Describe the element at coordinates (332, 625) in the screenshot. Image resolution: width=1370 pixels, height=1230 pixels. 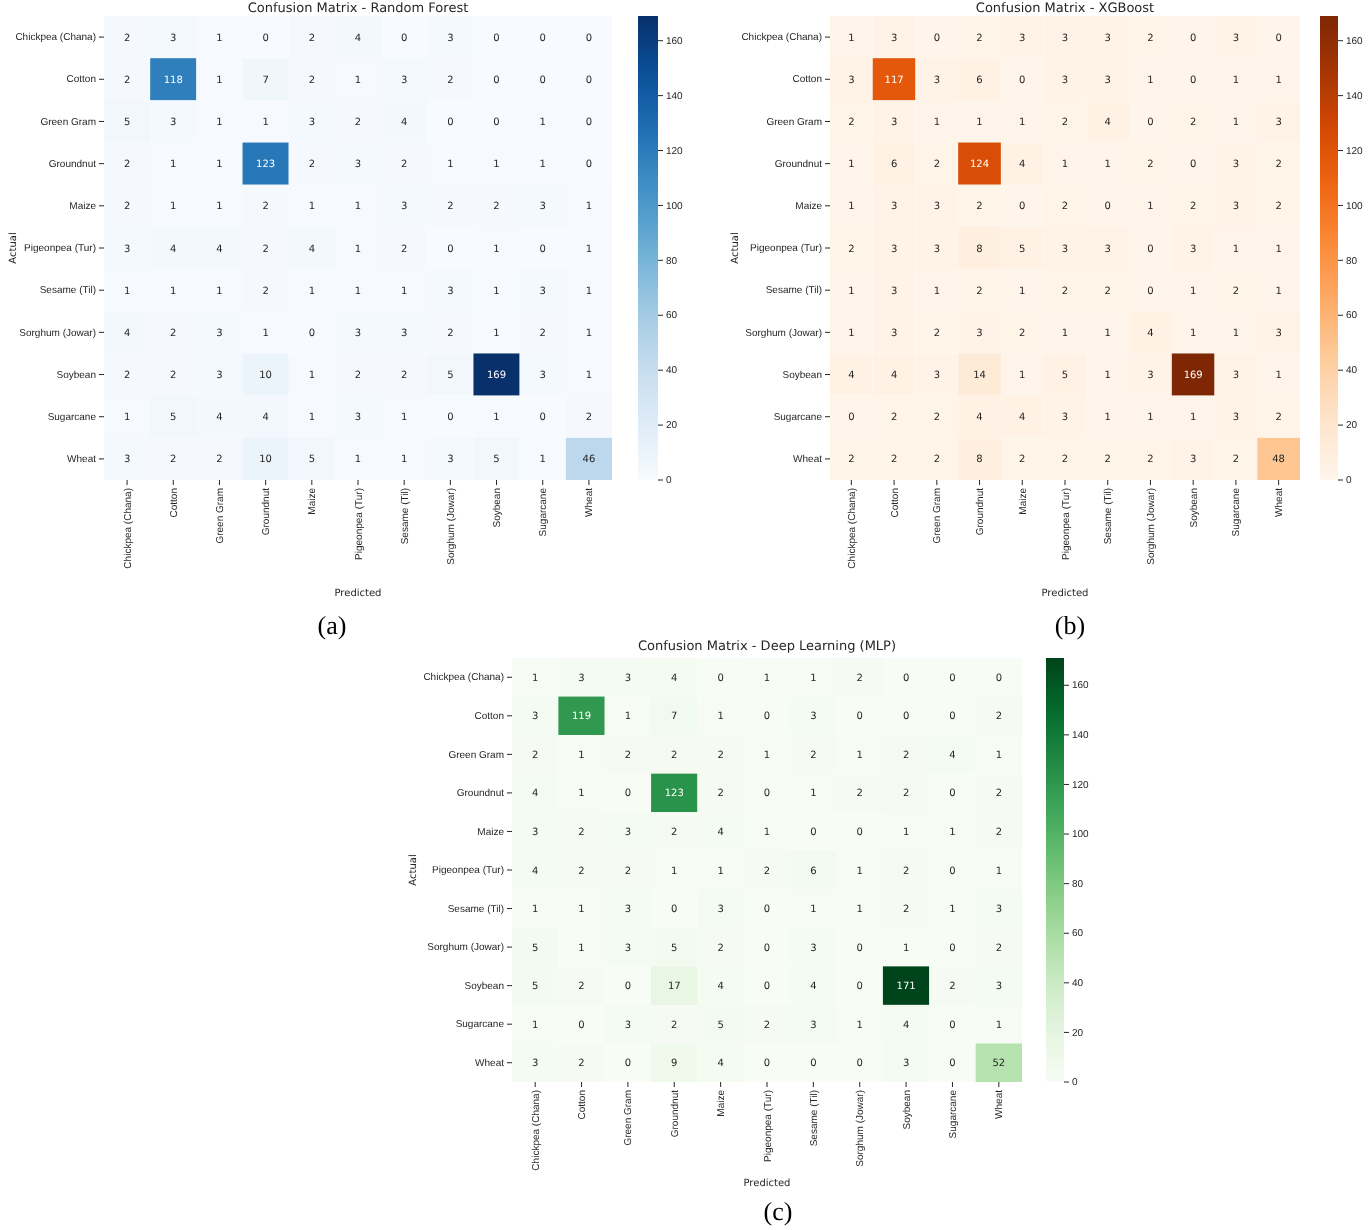
I see `text: (a)` at that location.